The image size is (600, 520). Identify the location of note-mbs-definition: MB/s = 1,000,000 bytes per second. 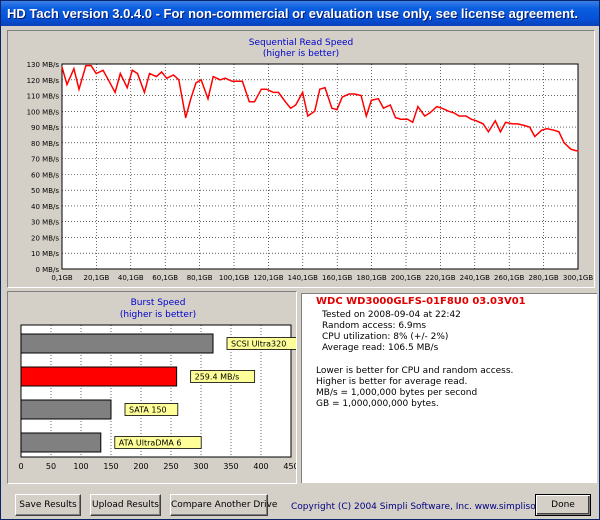
(397, 393).